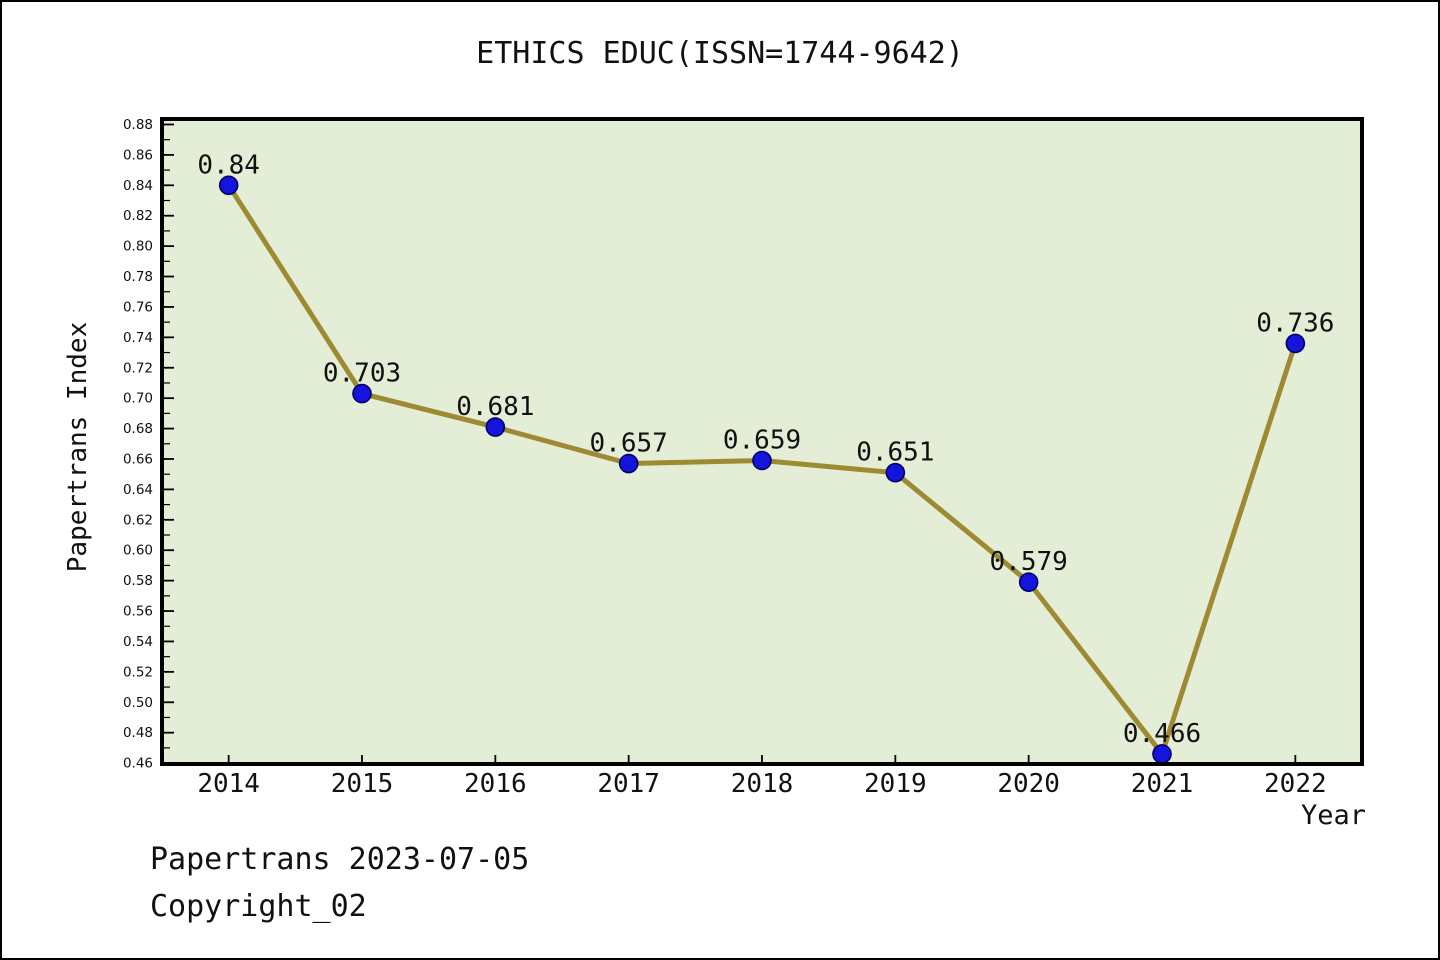  Describe the element at coordinates (78, 447) in the screenshot. I see `y-axis-title: Papertrans Index` at that location.